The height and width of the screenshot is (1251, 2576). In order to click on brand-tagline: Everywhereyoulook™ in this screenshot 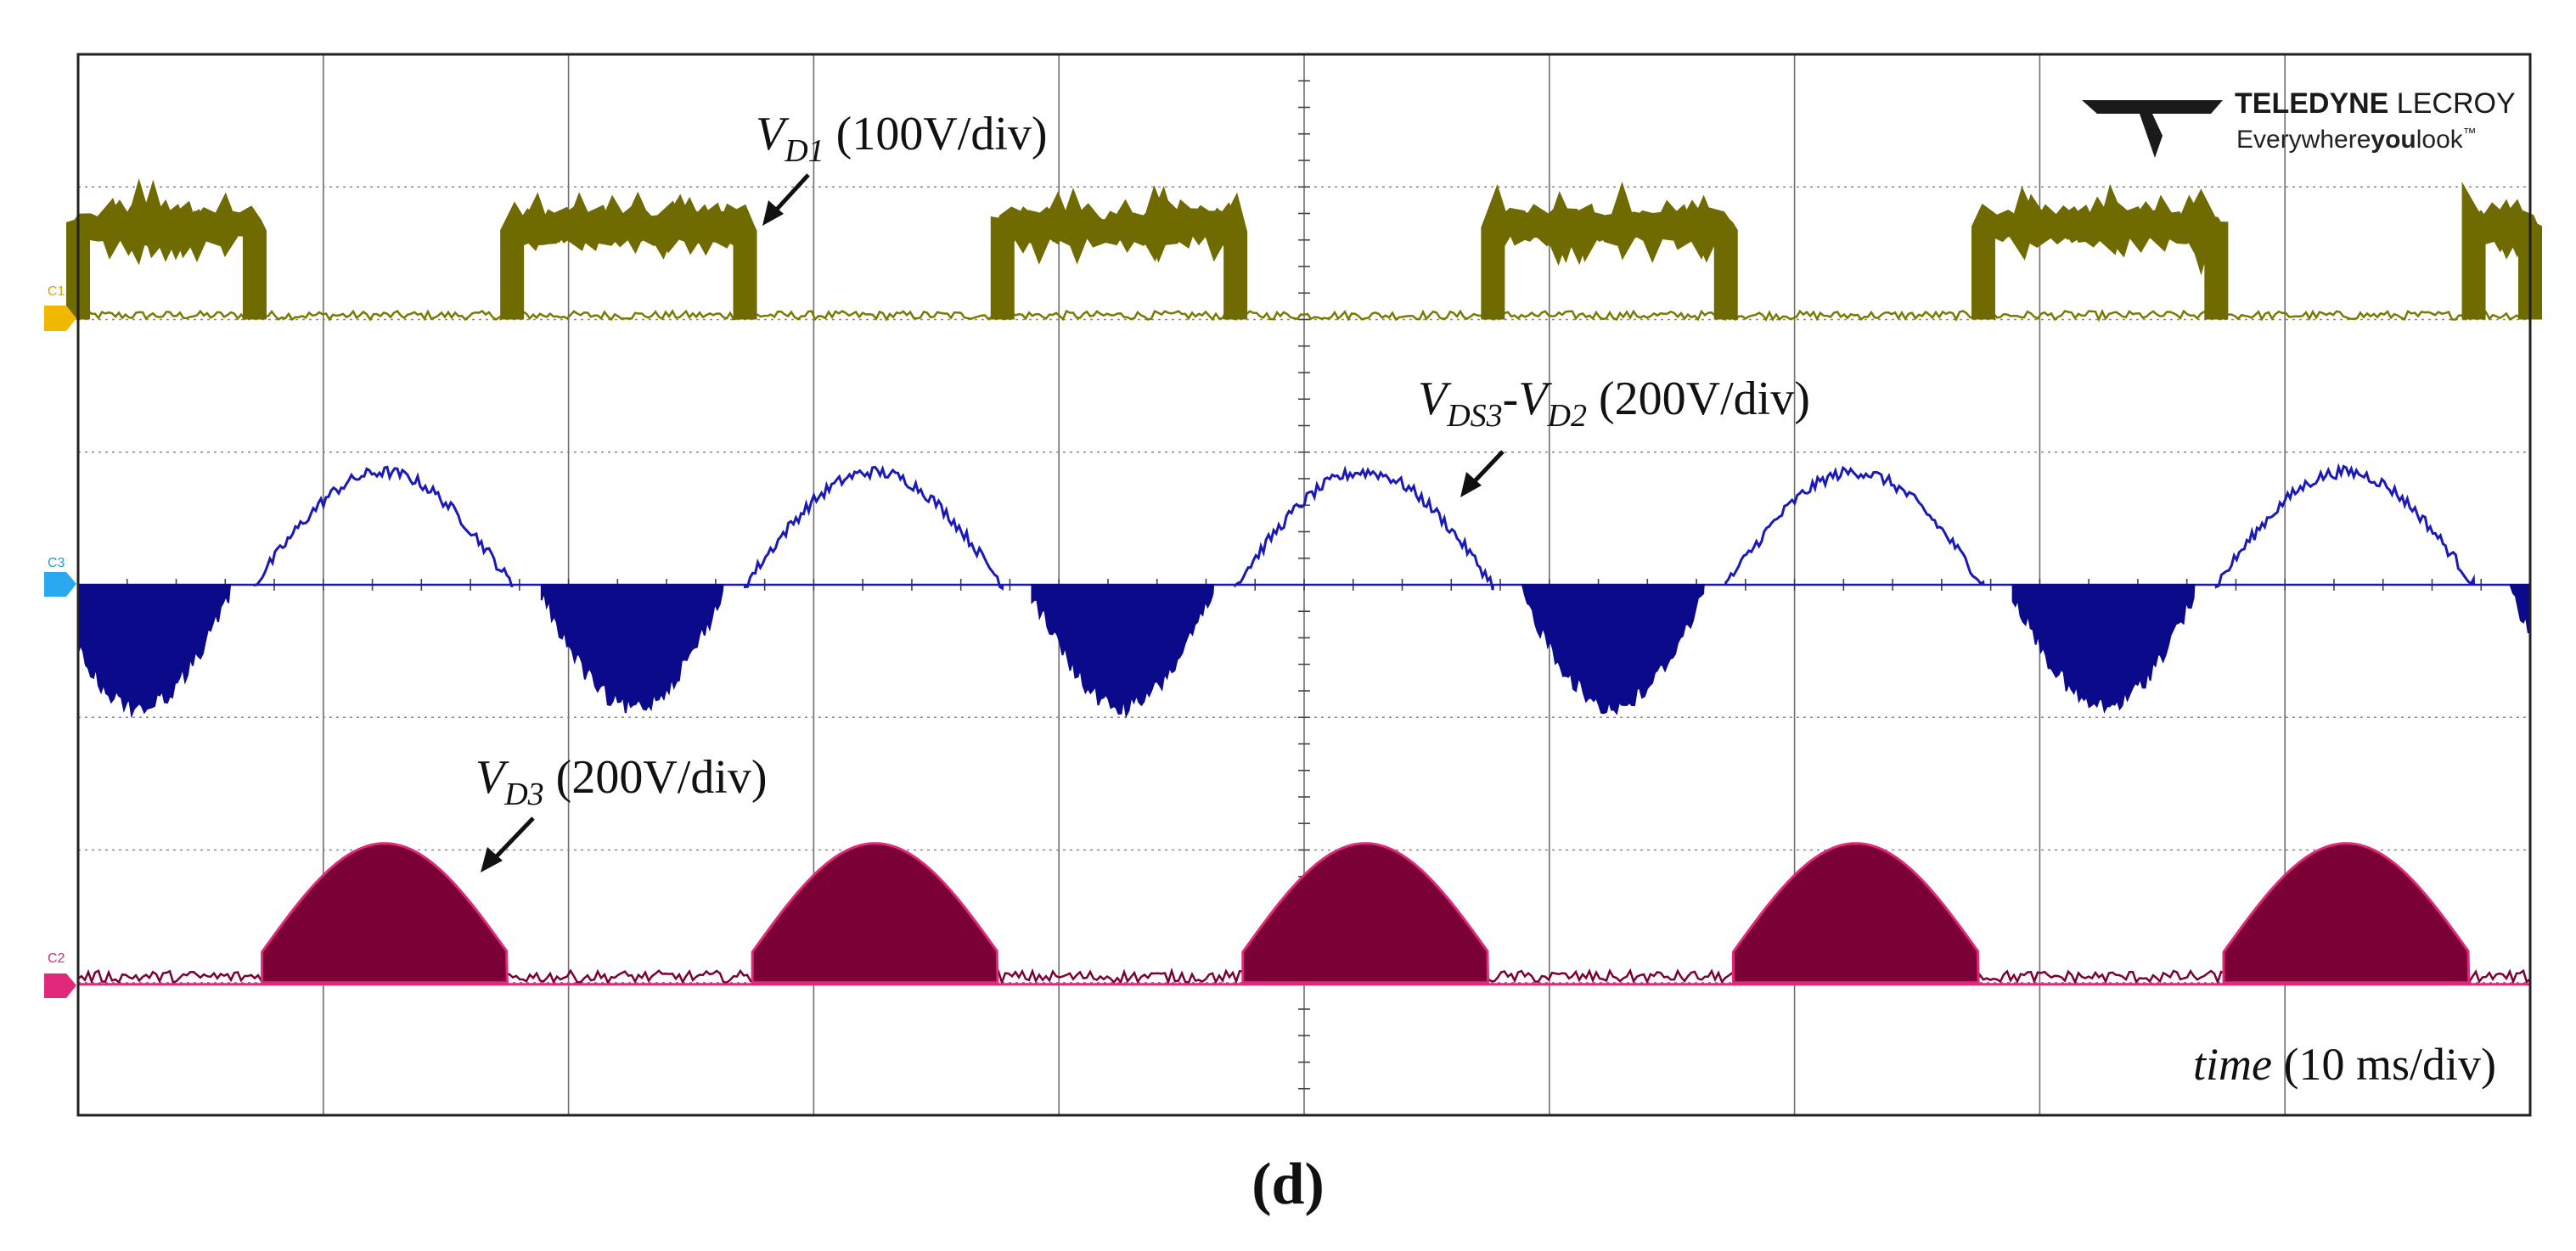, I will do `click(2356, 140)`.